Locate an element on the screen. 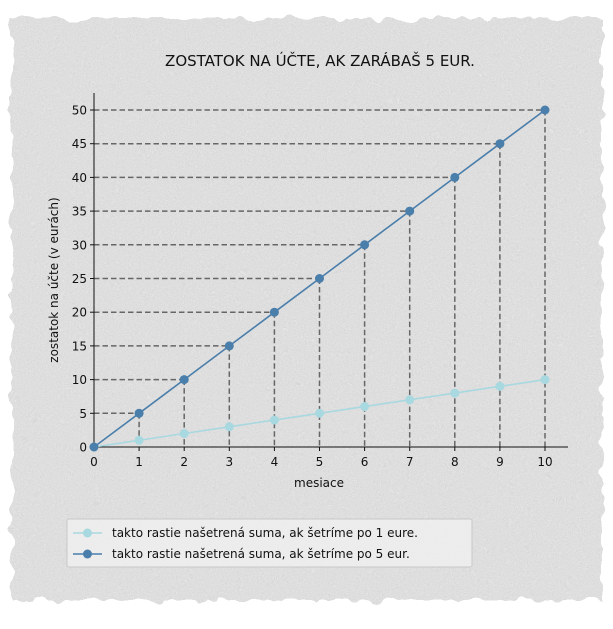 This screenshot has height=629, width=613. legend-swatch-marker-1eur is located at coordinates (87, 533).